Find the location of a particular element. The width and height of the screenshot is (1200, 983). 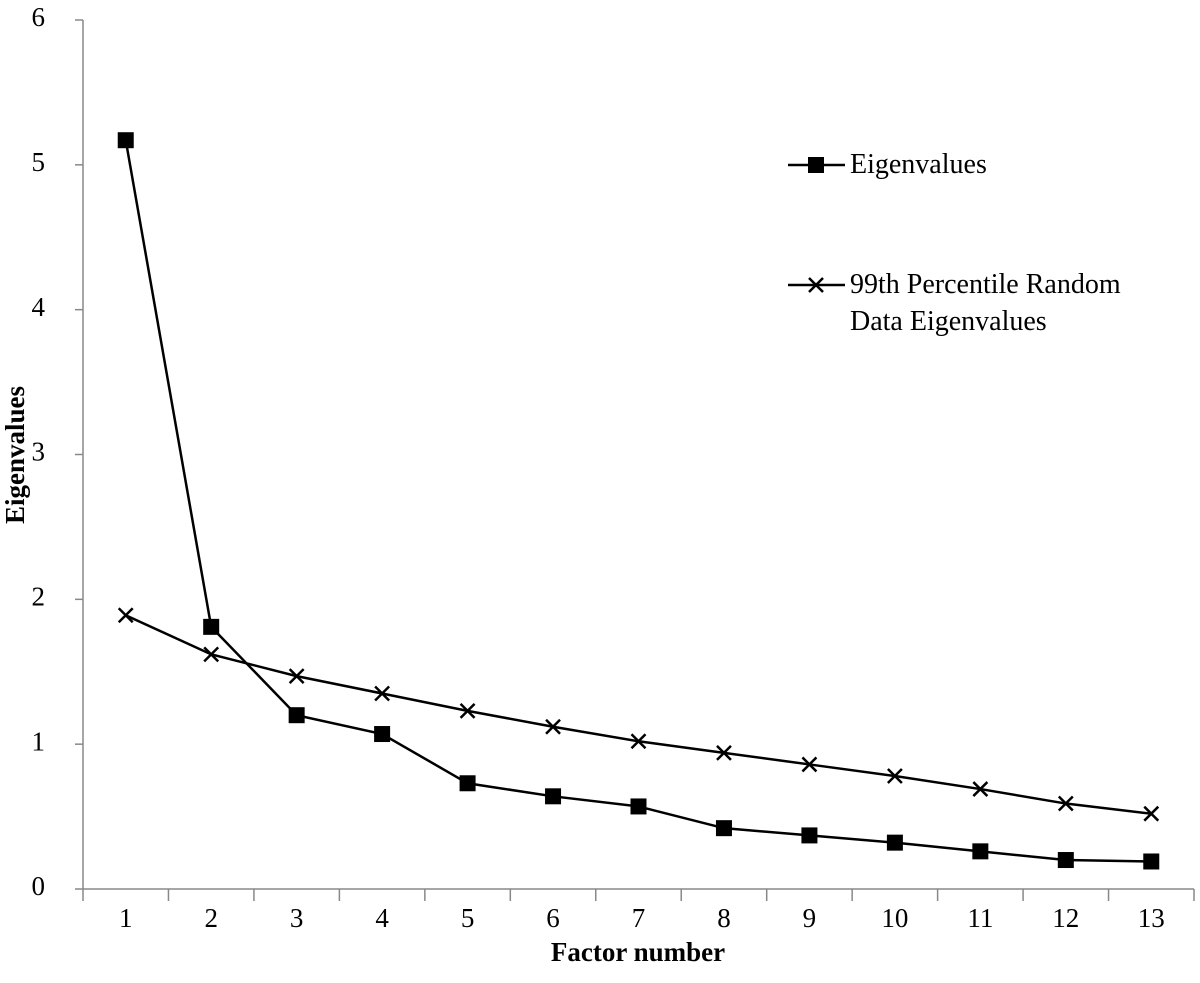

legend-label: Eigenvalues is located at coordinates (918, 164).